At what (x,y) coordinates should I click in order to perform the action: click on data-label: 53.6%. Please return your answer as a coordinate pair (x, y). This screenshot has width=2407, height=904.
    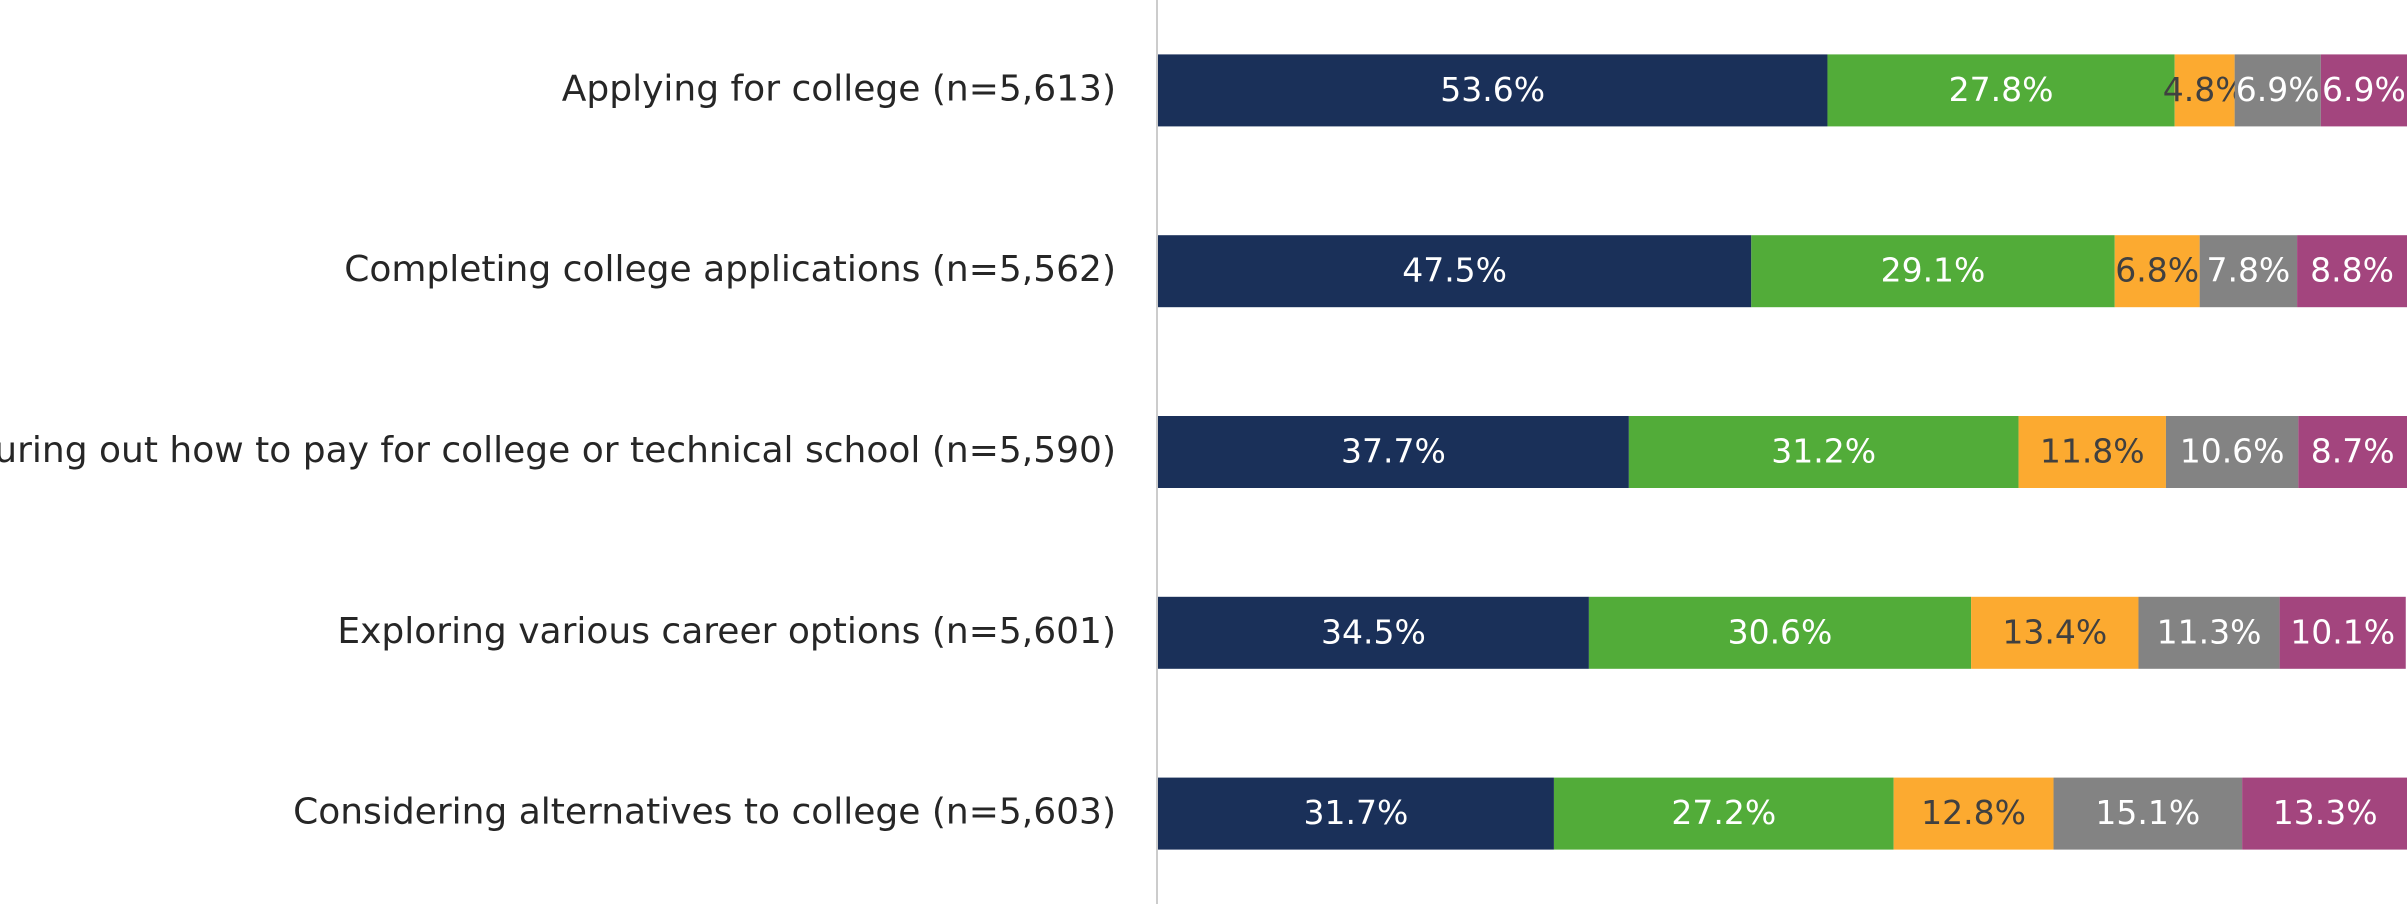
    Looking at the image, I should click on (1492, 89).